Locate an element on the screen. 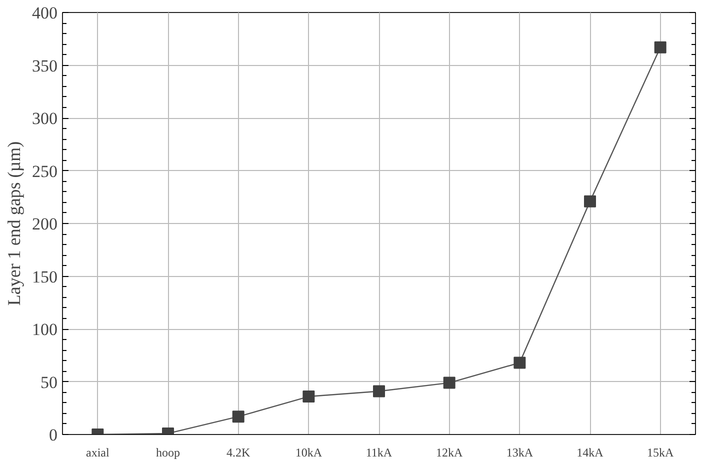 This screenshot has width=717, height=469. y-axis-title: Layer 1 end gaps (µm) is located at coordinates (14, 223).